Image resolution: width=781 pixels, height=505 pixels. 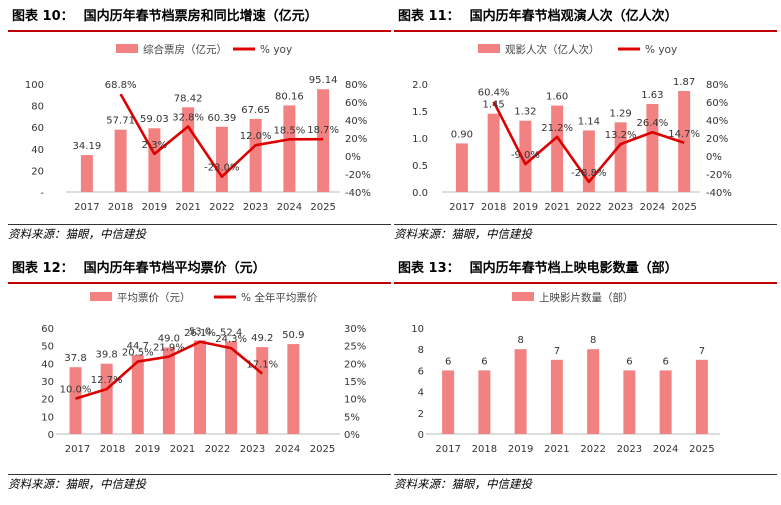 What do you see at coordinates (199, 271) in the screenshot?
I see `panel-title: 图表 12： 国内历年春节档平均票价（元）` at bounding box center [199, 271].